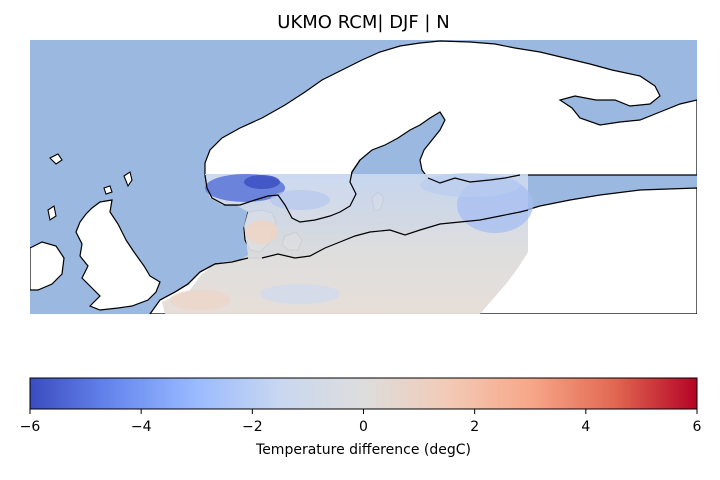 Image resolution: width=720 pixels, height=480 pixels. I want to click on cool-anomaly-sweden, so click(300, 200).